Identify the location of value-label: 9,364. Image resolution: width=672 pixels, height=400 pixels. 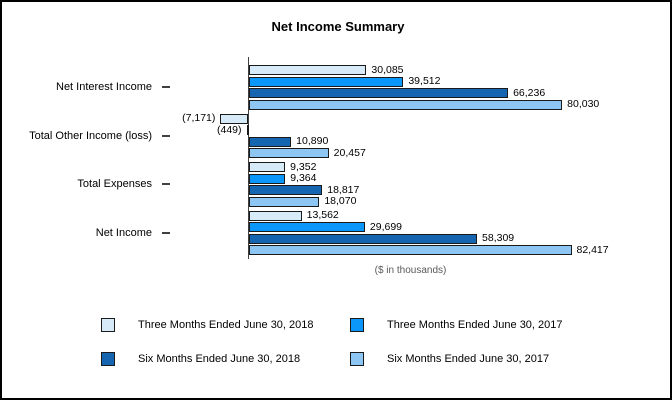
(303, 178).